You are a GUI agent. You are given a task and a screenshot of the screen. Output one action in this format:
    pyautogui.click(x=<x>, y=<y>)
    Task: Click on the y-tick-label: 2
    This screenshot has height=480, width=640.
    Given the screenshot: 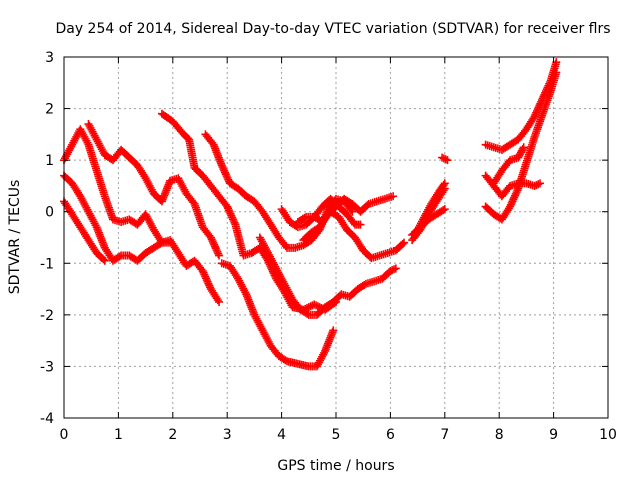 What is the action you would take?
    pyautogui.click(x=49, y=110)
    